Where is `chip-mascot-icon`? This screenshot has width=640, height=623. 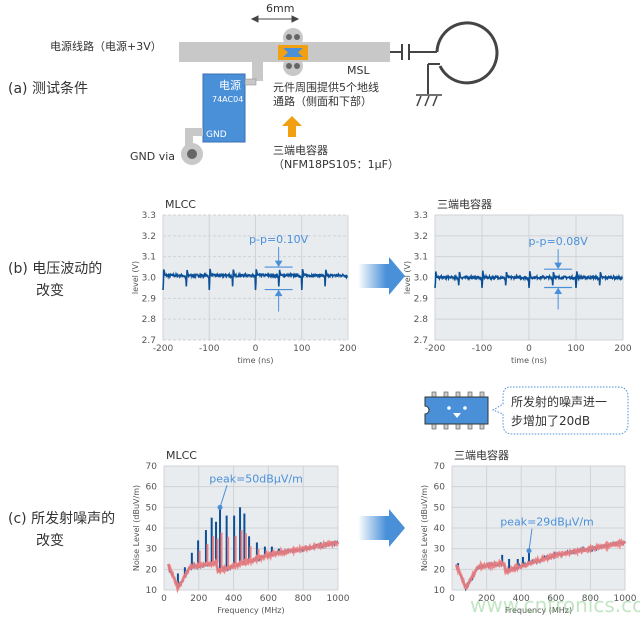 chip-mascot-icon is located at coordinates (456, 410).